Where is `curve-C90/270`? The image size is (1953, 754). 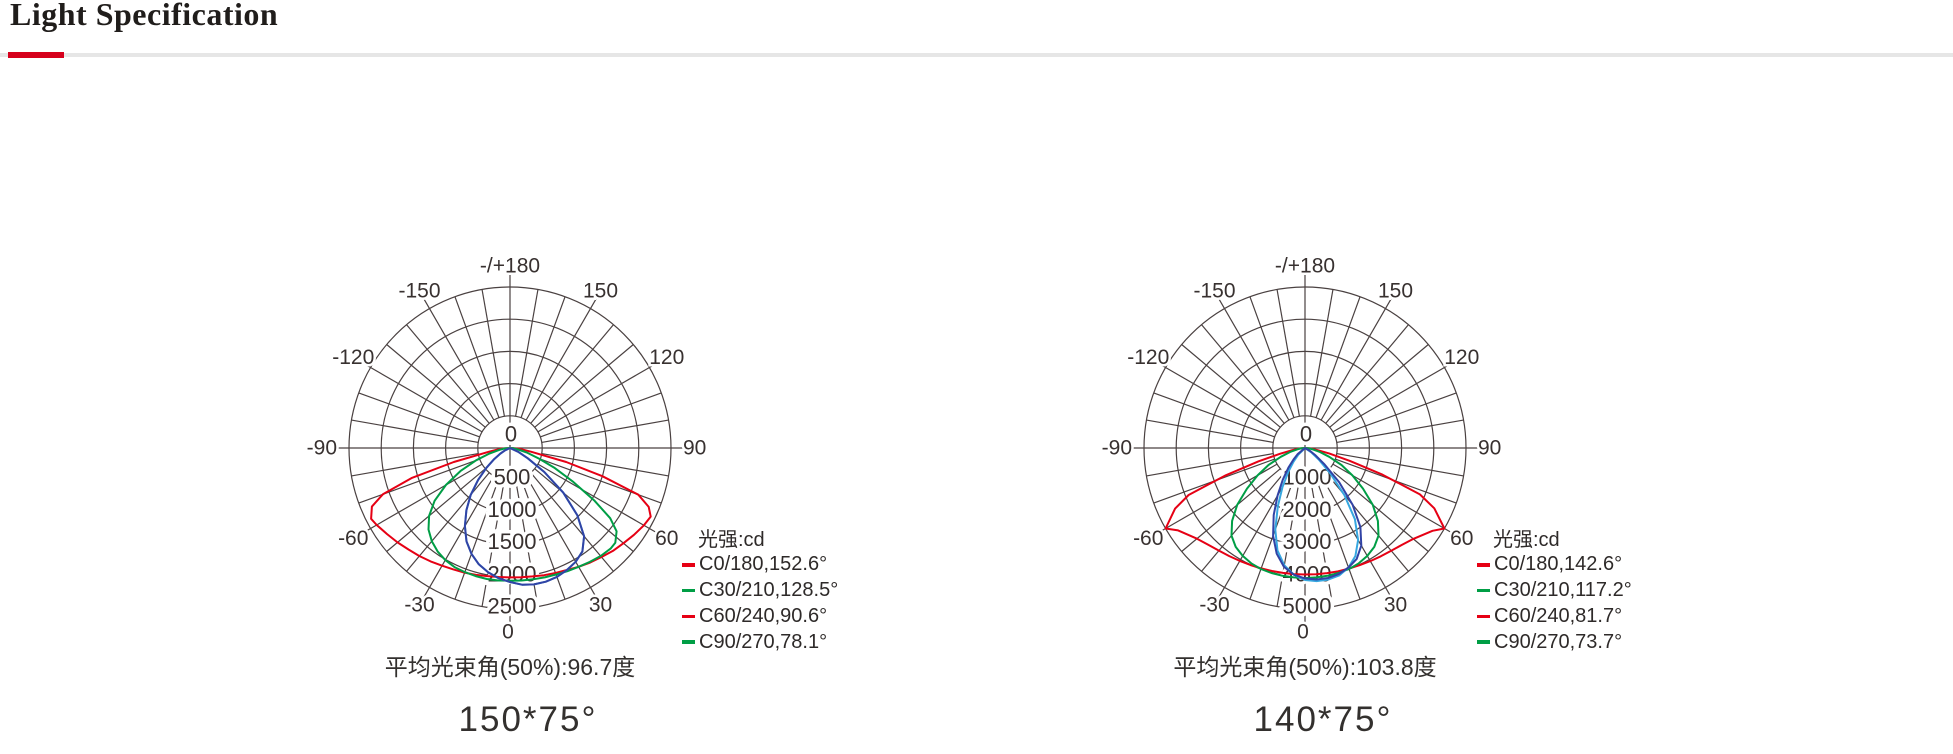 curve-C90/270 is located at coordinates (1317, 515).